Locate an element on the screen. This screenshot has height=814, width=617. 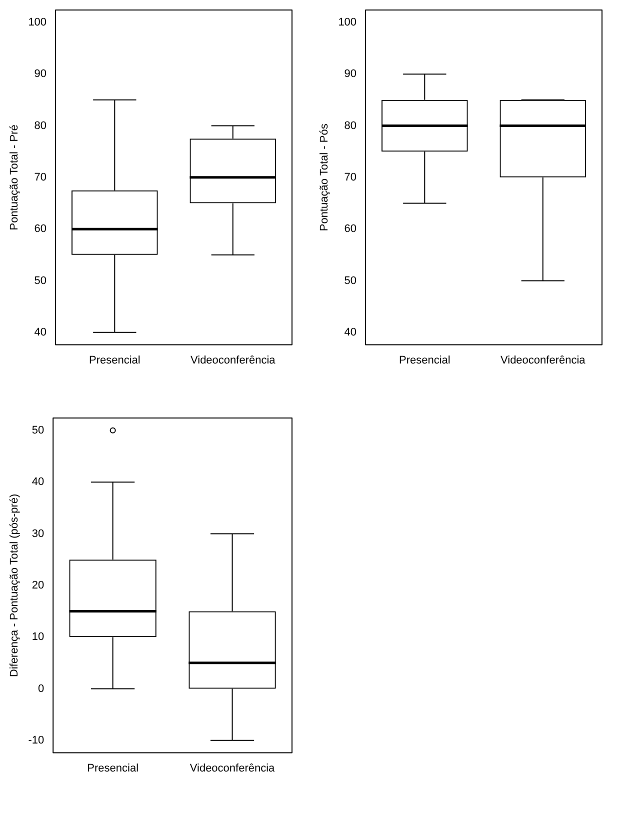
y-axis-title: Diferença - Pontuação Total (pós-pré) is located at coordinates (14, 586).